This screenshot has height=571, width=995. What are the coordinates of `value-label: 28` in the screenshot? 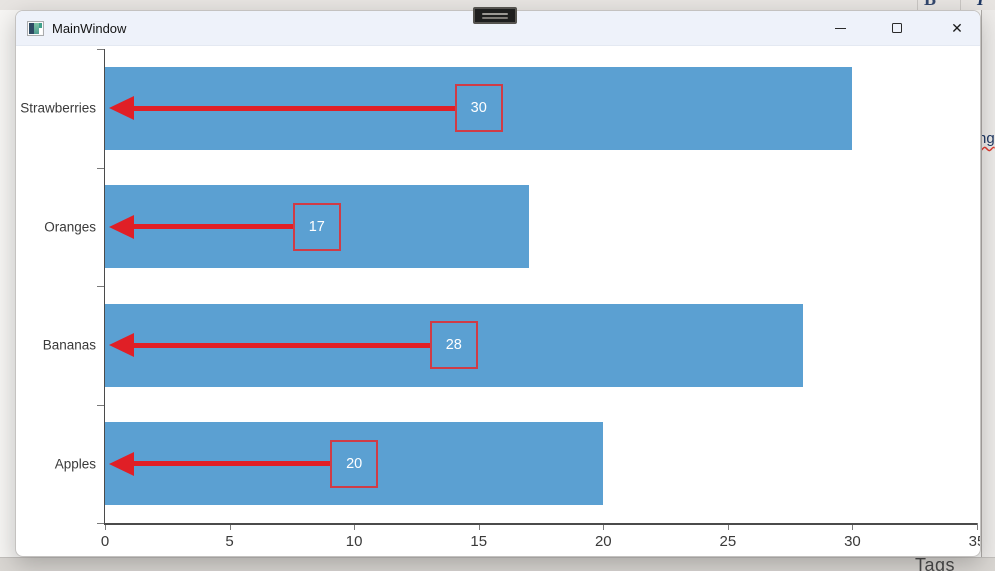 It's located at (453, 345).